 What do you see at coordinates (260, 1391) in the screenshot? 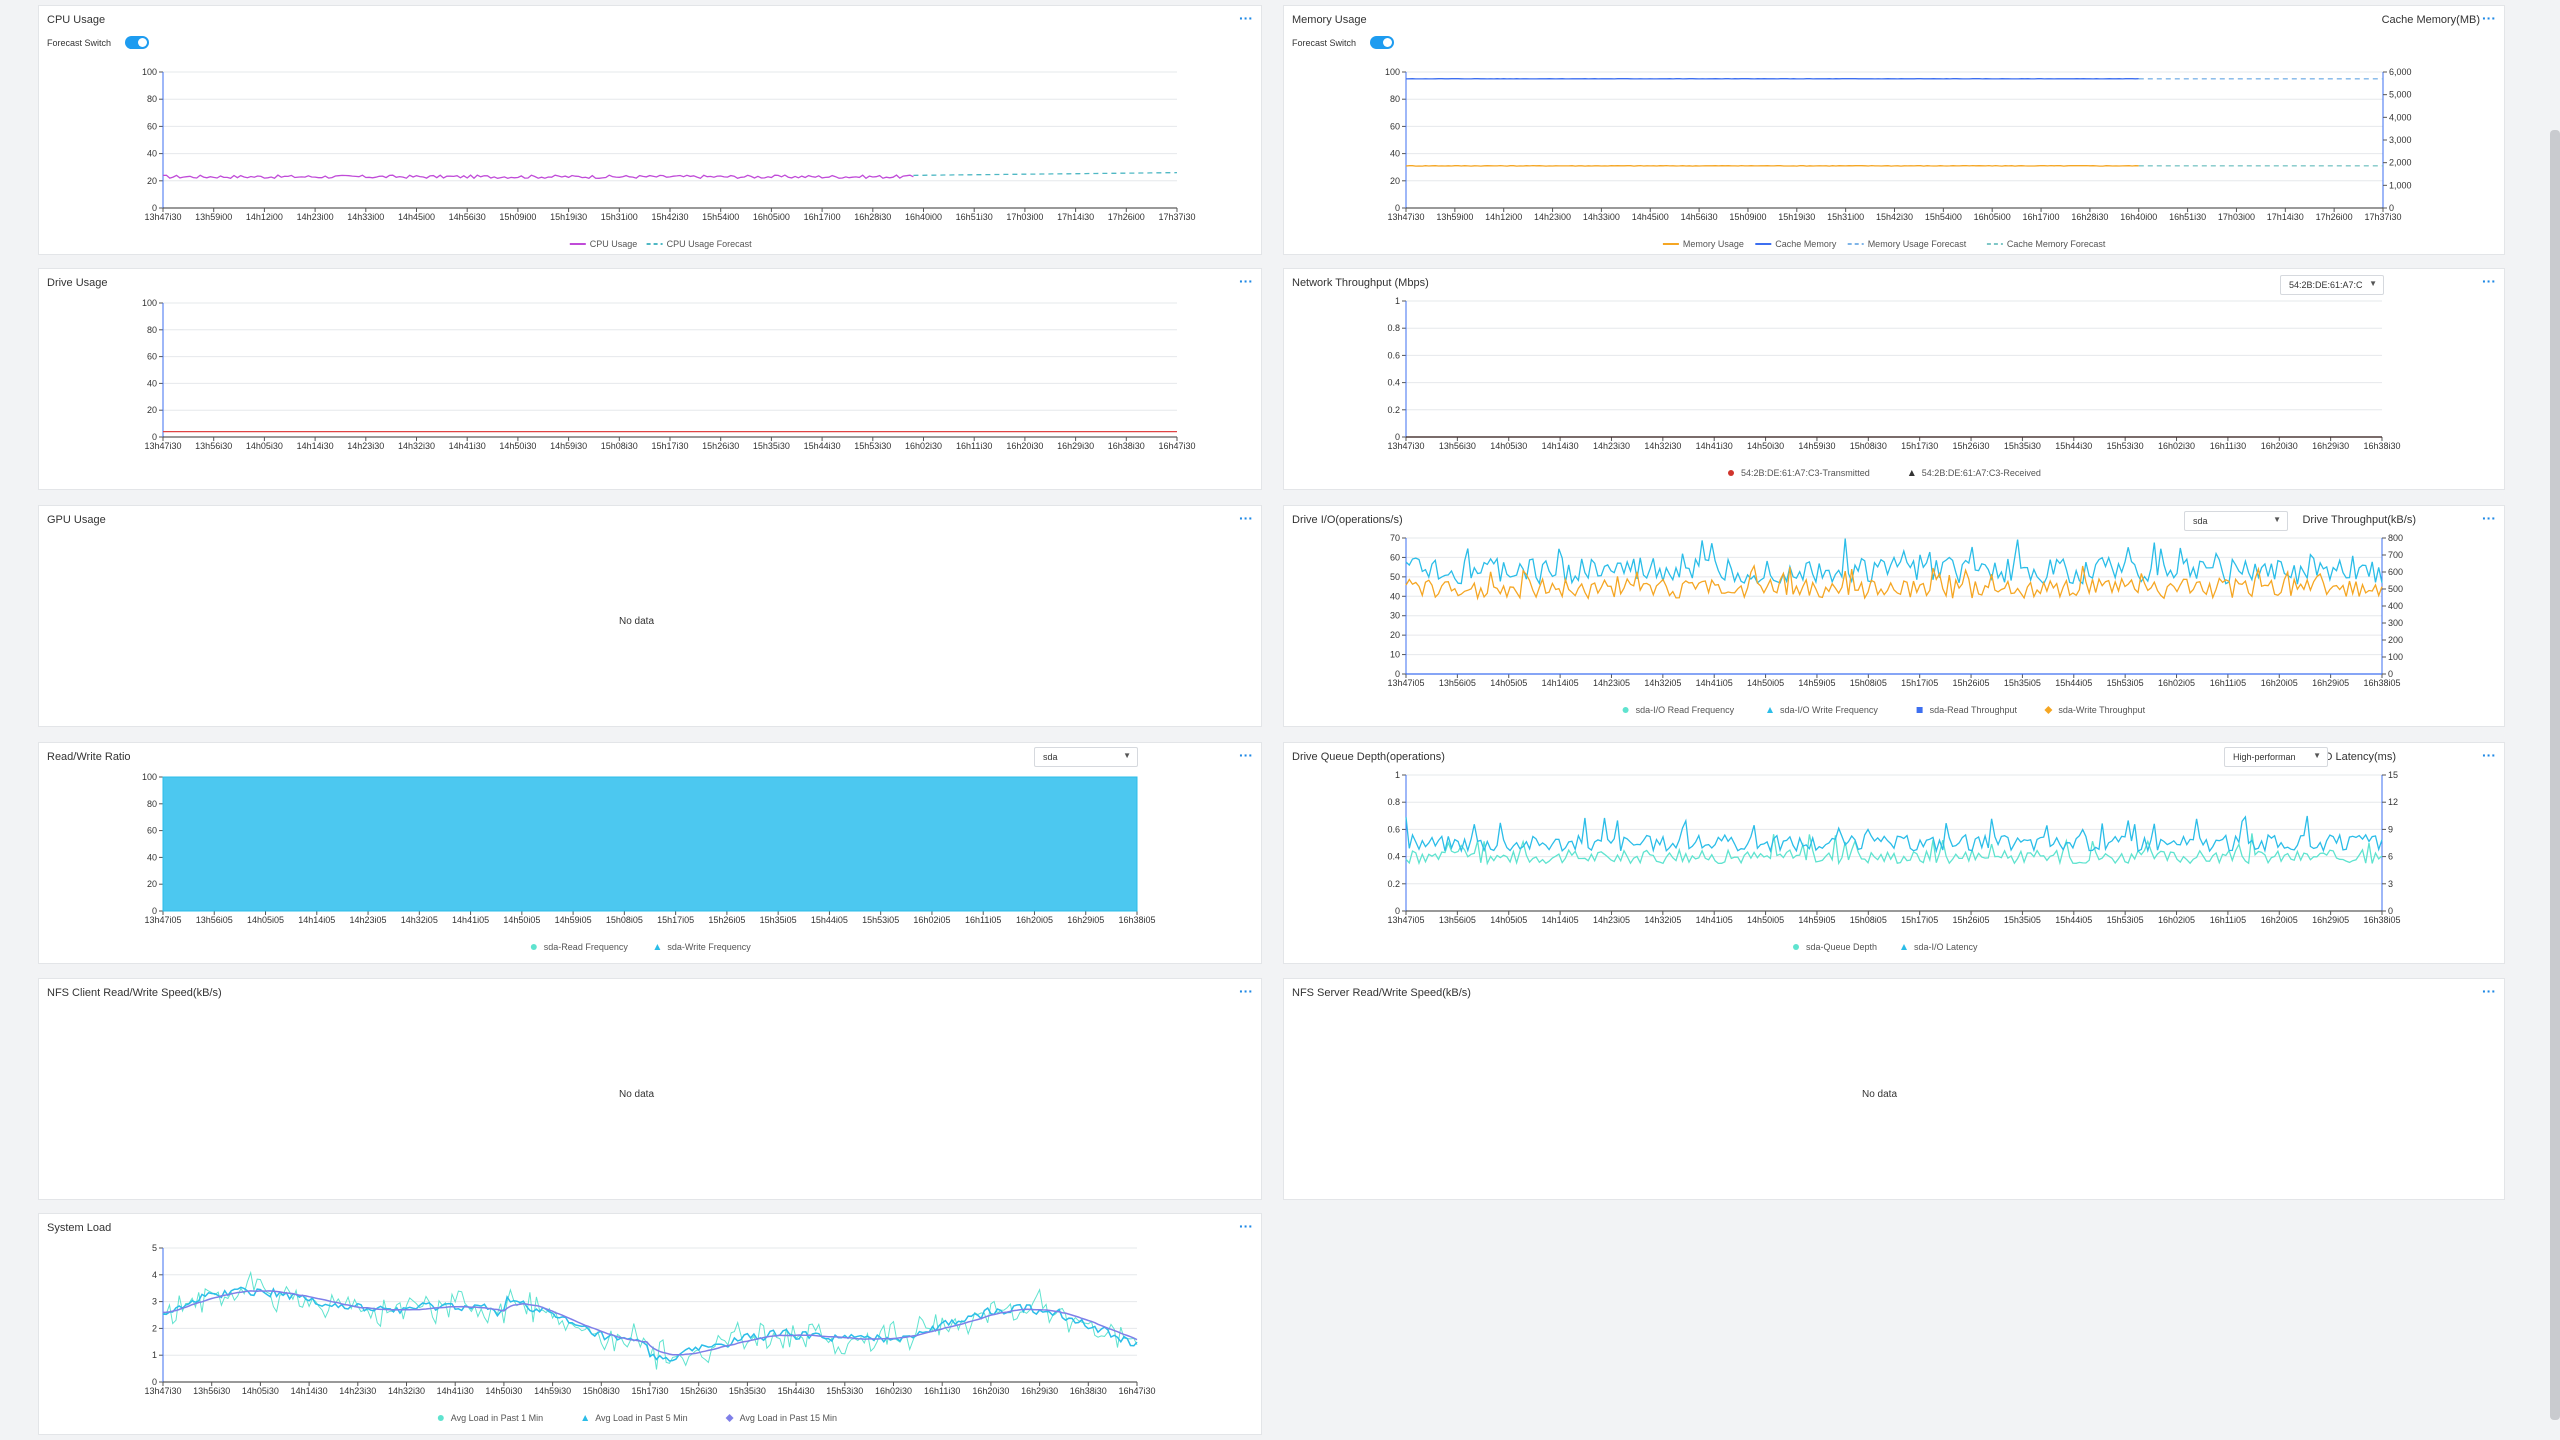
I see `x-tick-label: 14h05i30` at bounding box center [260, 1391].